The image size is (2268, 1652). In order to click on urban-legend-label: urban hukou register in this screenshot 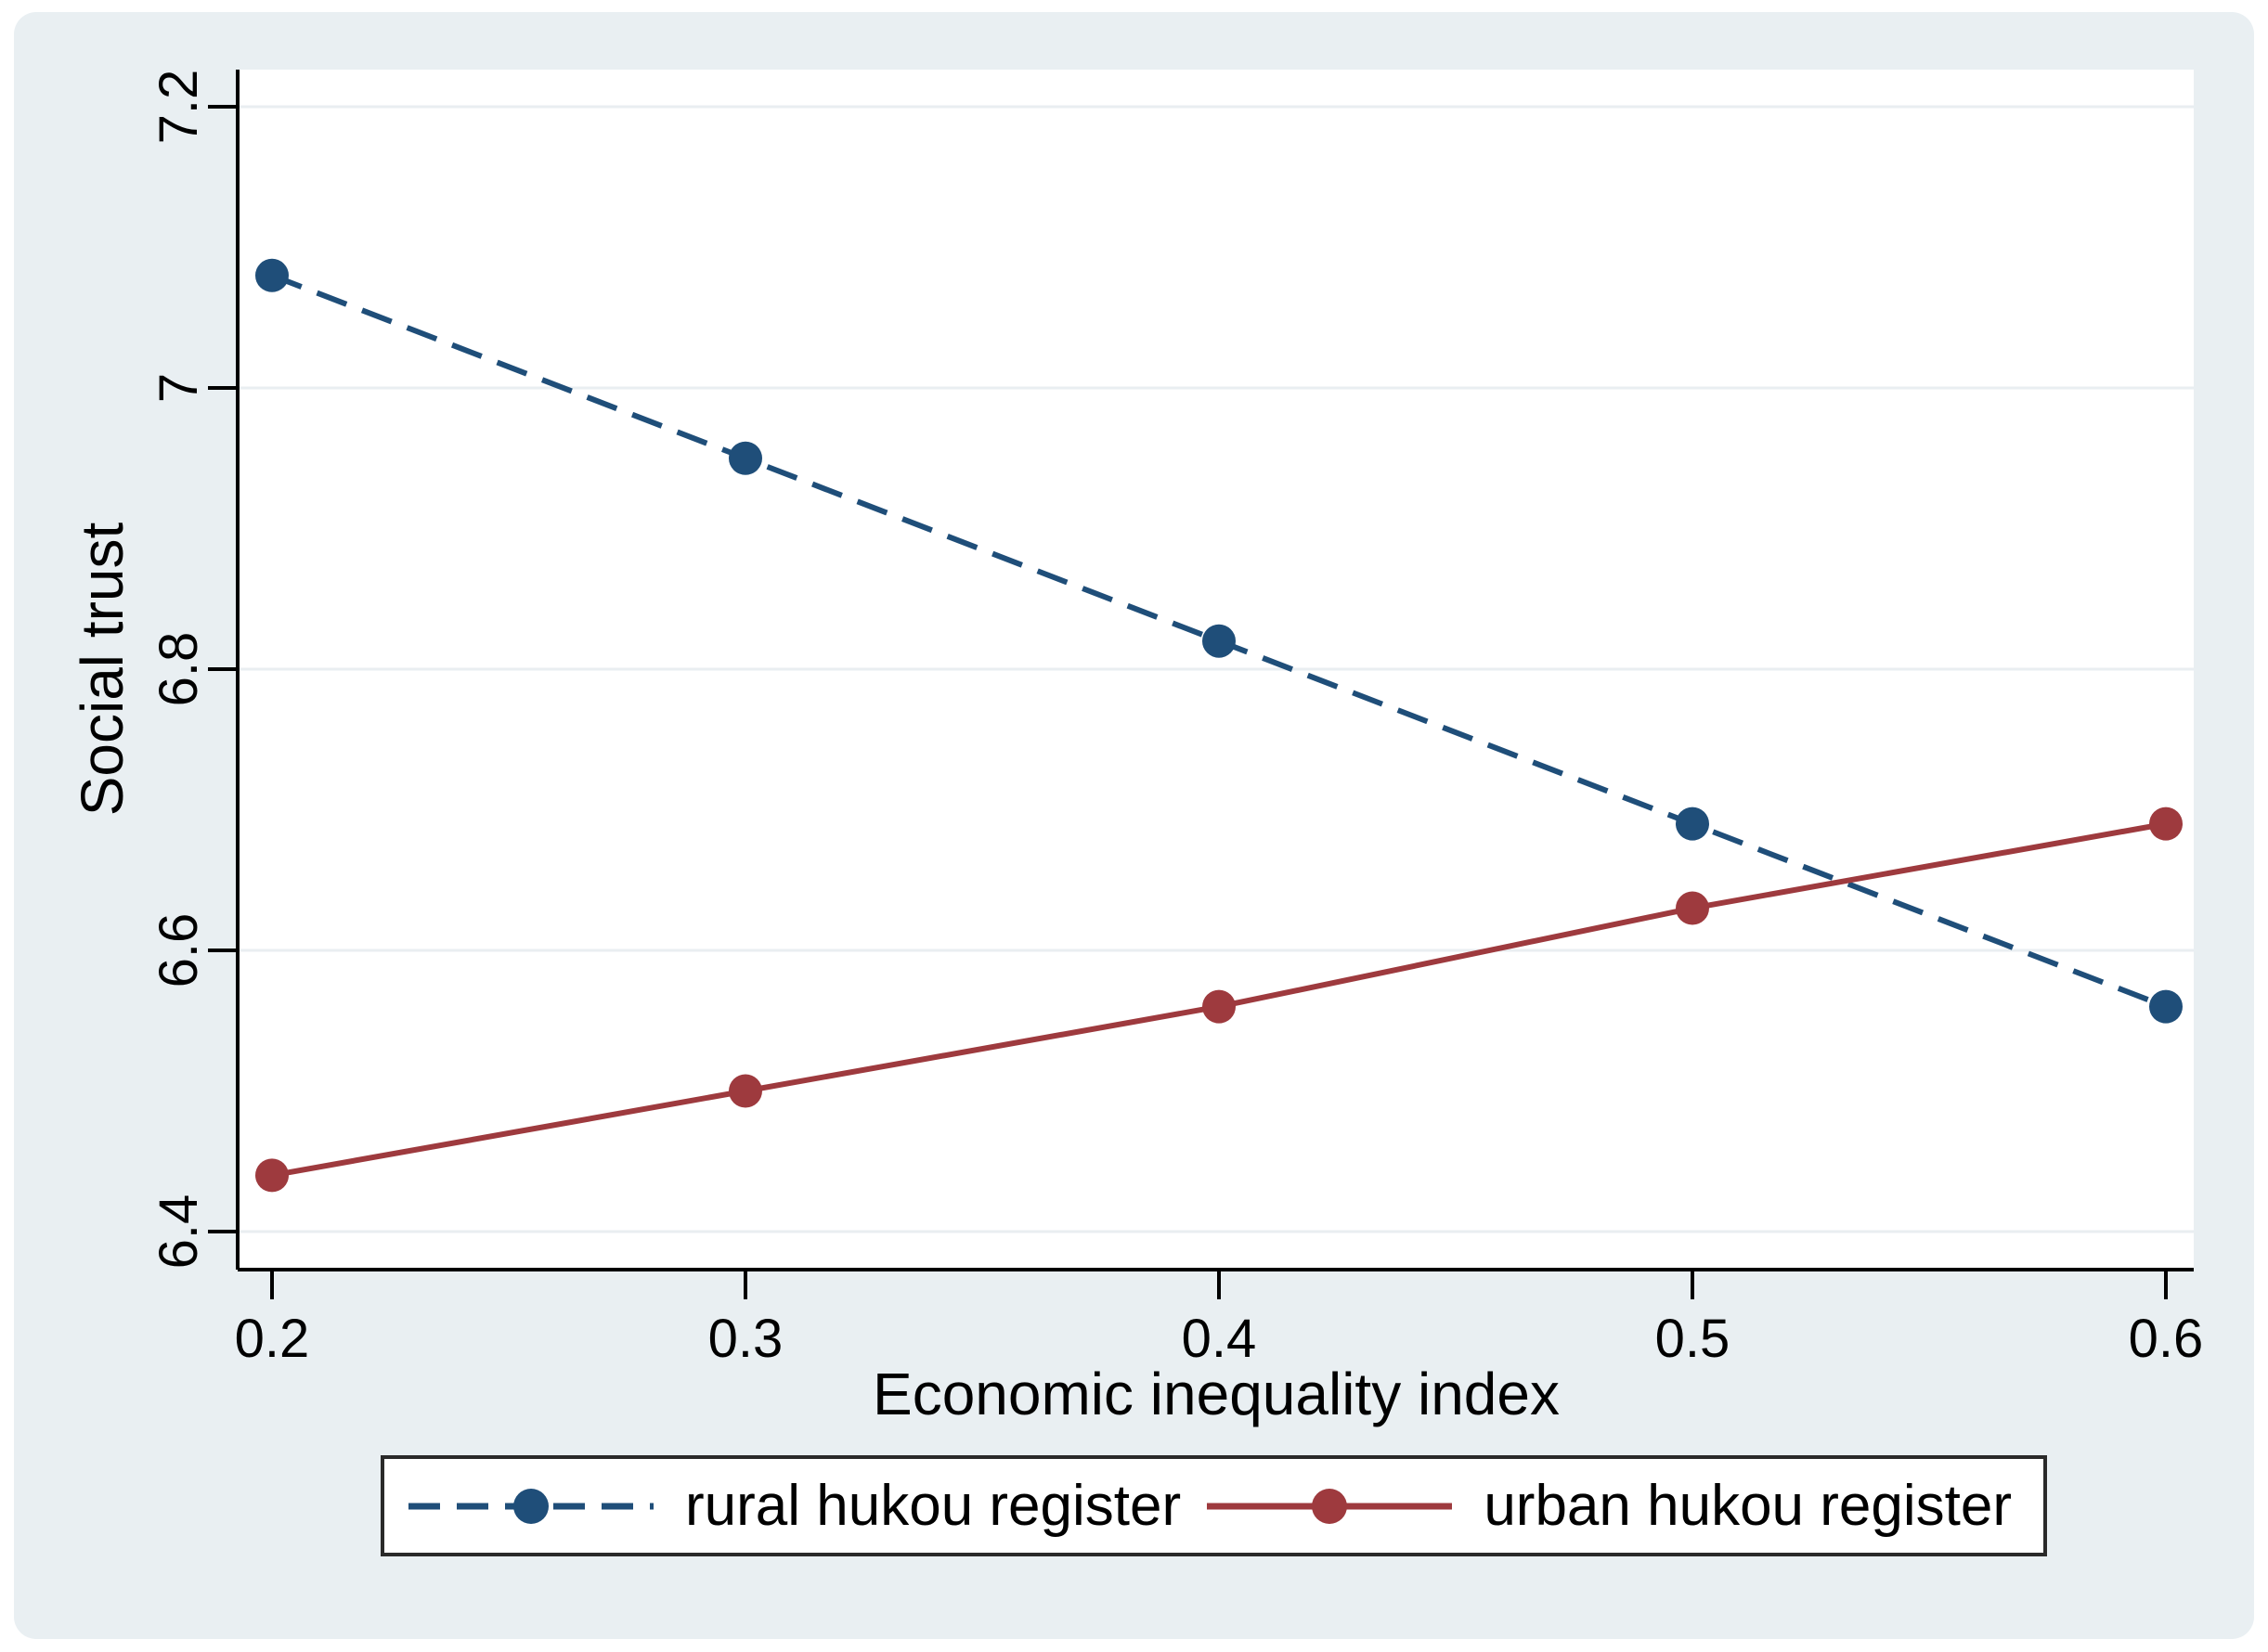, I will do `click(1748, 1506)`.